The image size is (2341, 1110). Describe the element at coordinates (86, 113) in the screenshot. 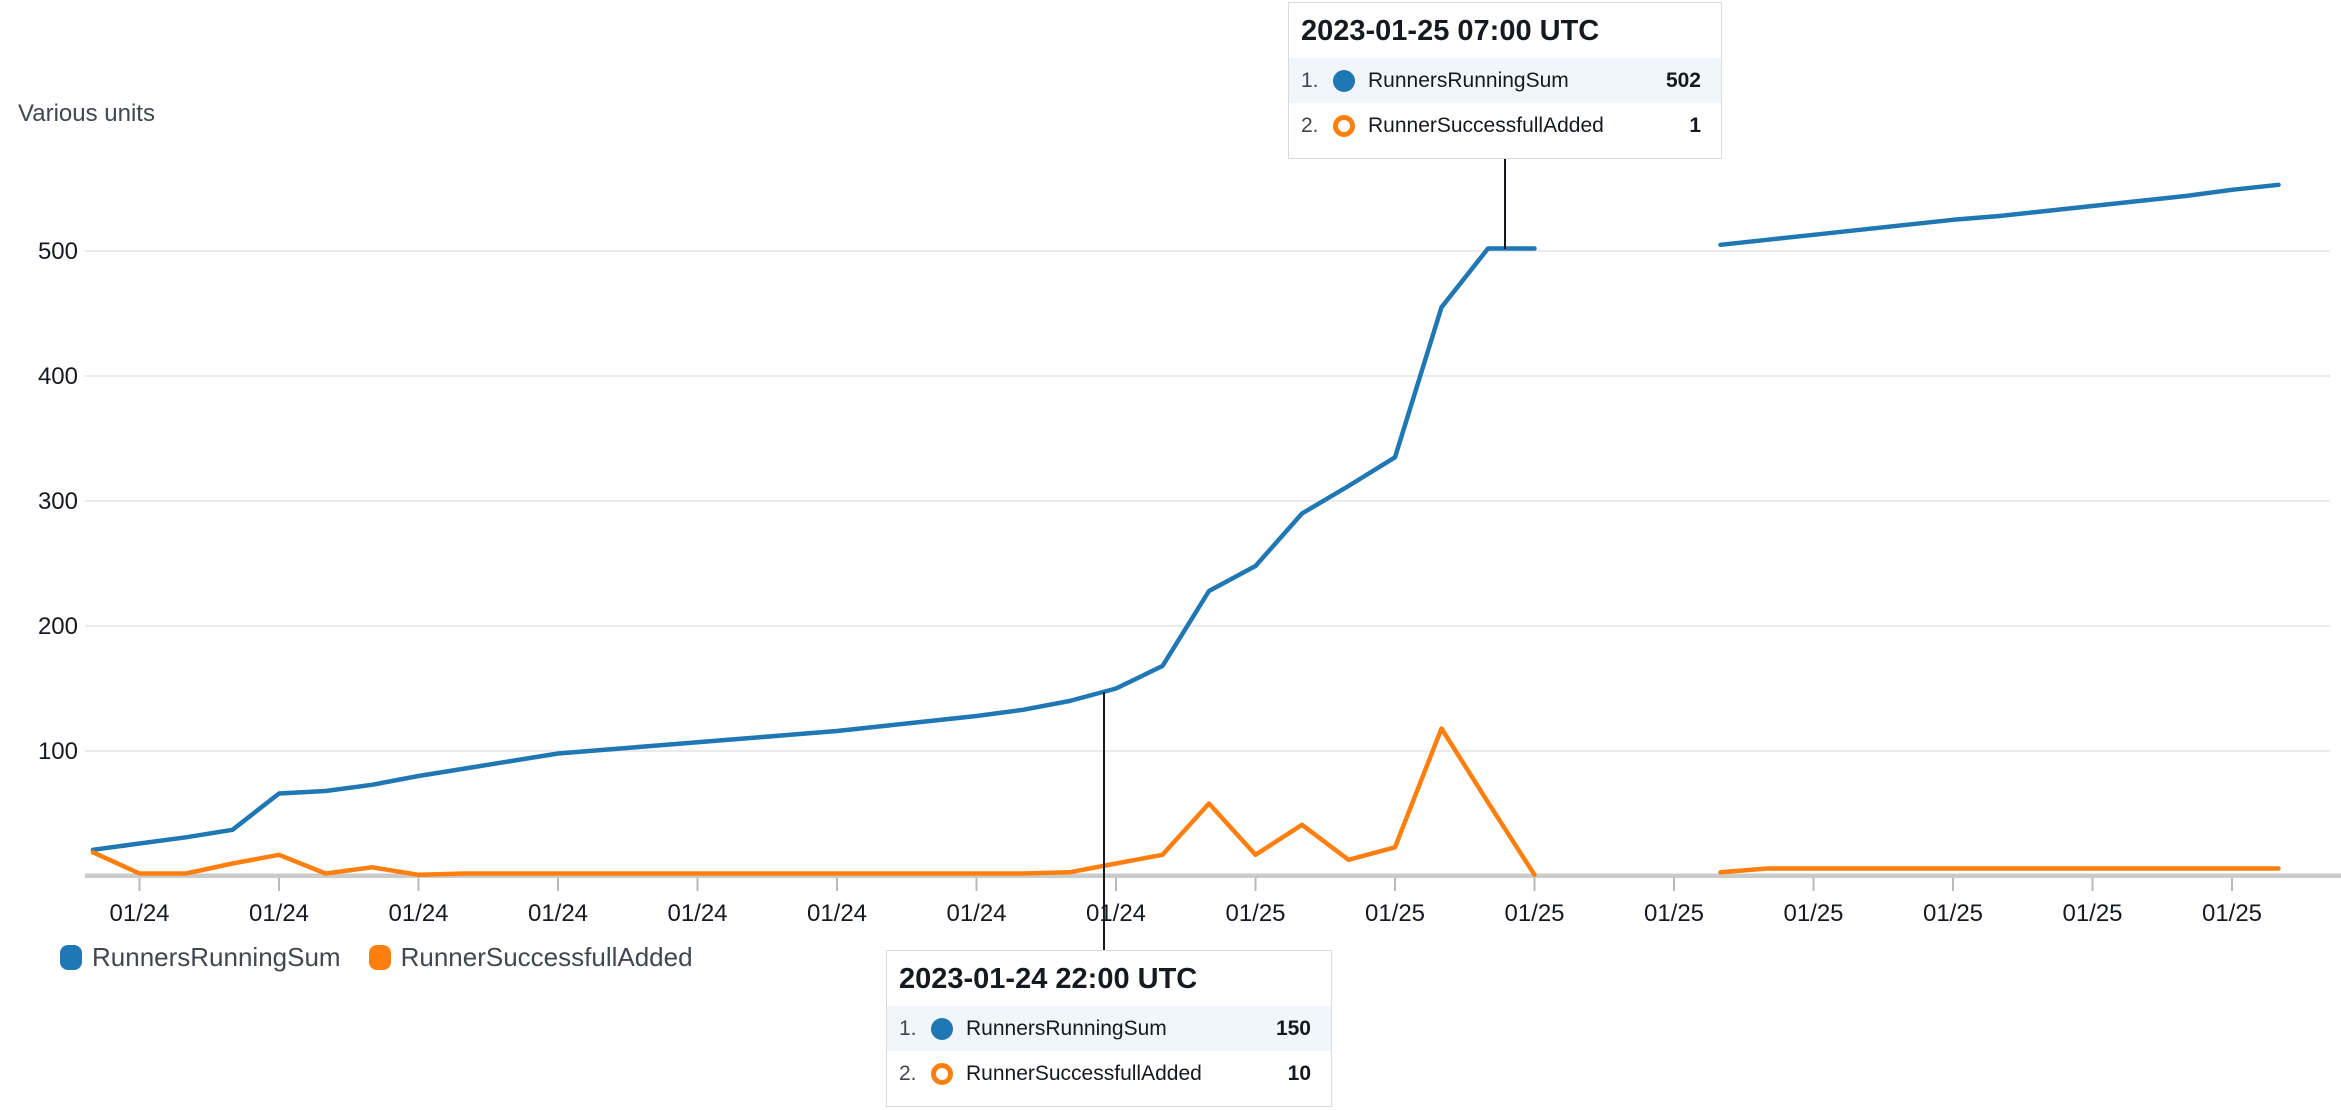

I see `y-axis-title: Various units` at that location.